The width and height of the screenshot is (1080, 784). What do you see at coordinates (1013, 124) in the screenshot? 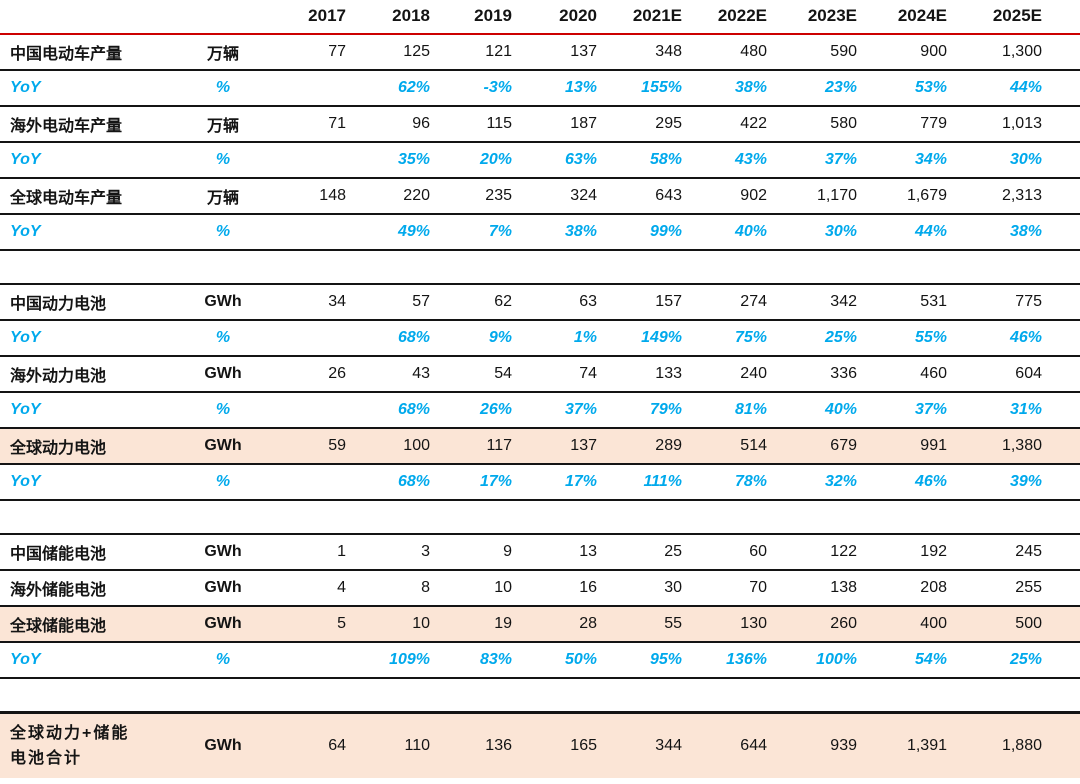
I see `cell-value: 1,013` at bounding box center [1013, 124].